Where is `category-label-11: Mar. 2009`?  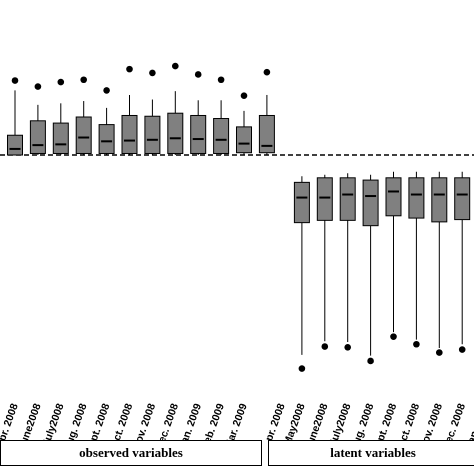 category-label-11: Mar. 2009 is located at coordinates (236, 421).